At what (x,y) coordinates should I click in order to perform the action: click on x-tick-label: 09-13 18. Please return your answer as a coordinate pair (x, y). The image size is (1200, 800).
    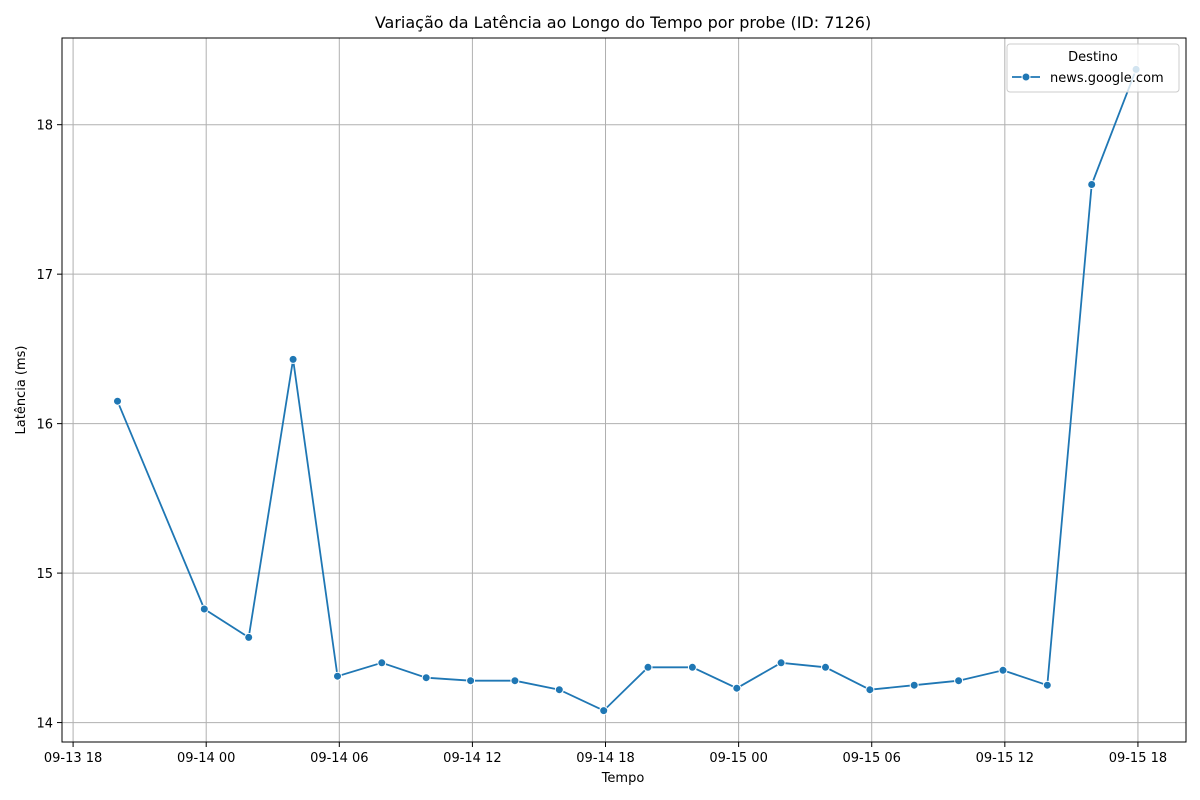
    Looking at the image, I should click on (73, 758).